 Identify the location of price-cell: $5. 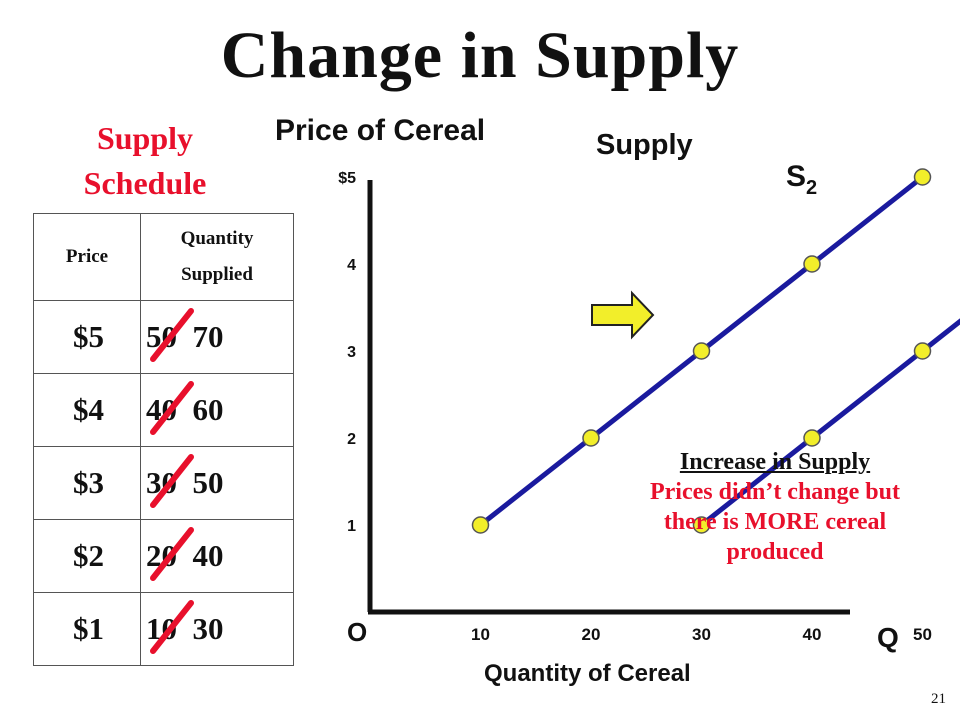
(87, 337).